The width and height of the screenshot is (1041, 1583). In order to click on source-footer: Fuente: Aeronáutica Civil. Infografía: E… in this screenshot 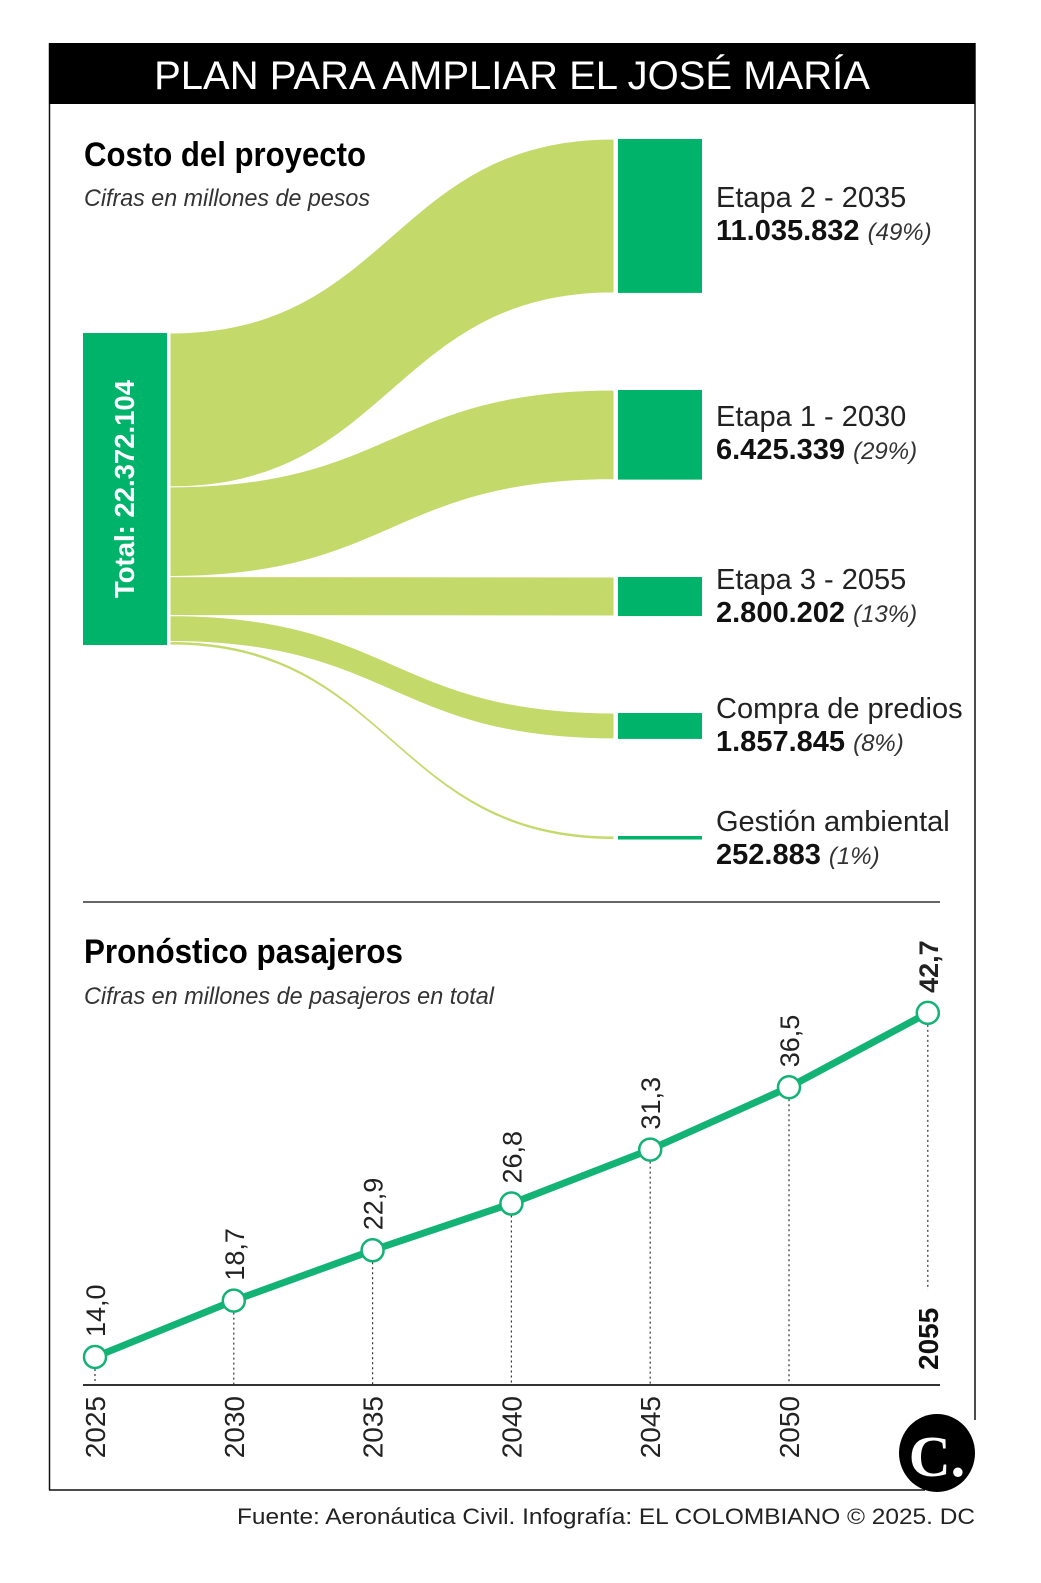, I will do `click(606, 1516)`.